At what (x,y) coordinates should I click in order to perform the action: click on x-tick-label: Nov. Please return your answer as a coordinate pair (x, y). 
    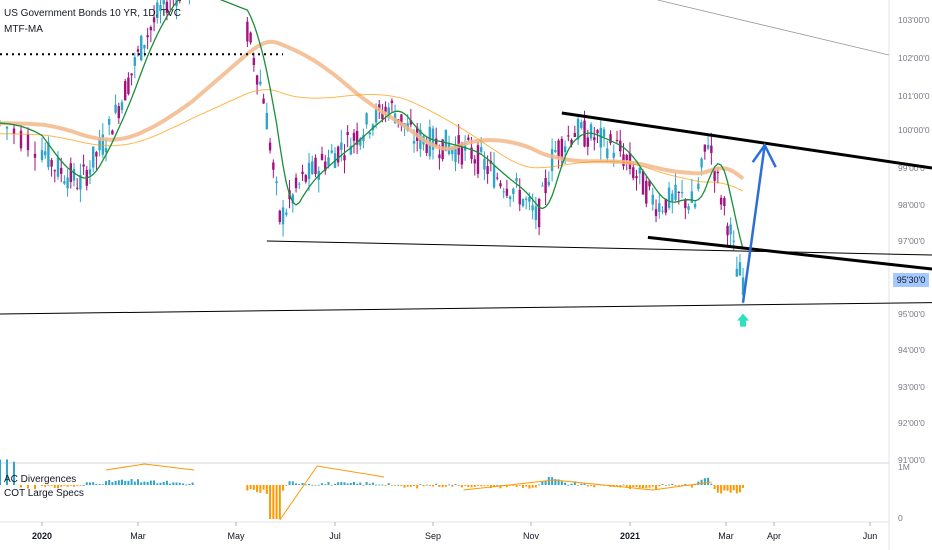
    Looking at the image, I should click on (531, 536).